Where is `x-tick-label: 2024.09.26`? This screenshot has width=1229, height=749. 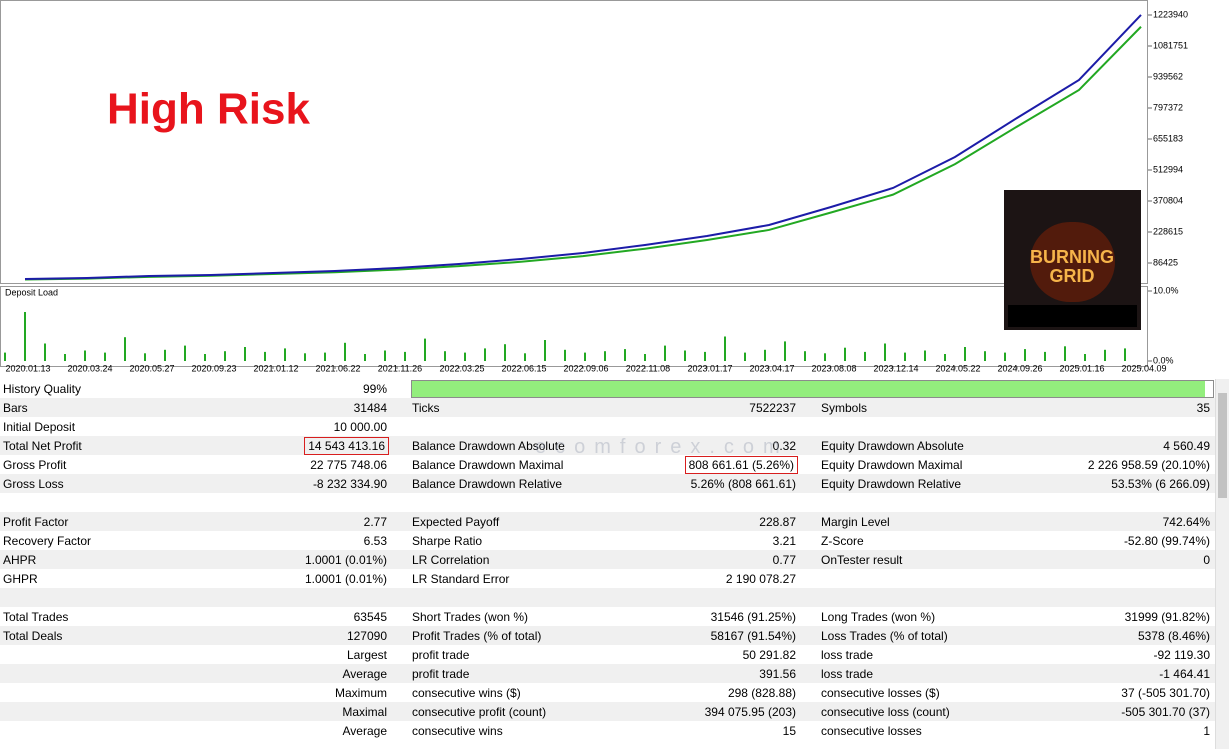
x-tick-label: 2024.09.26 is located at coordinates (1019, 368).